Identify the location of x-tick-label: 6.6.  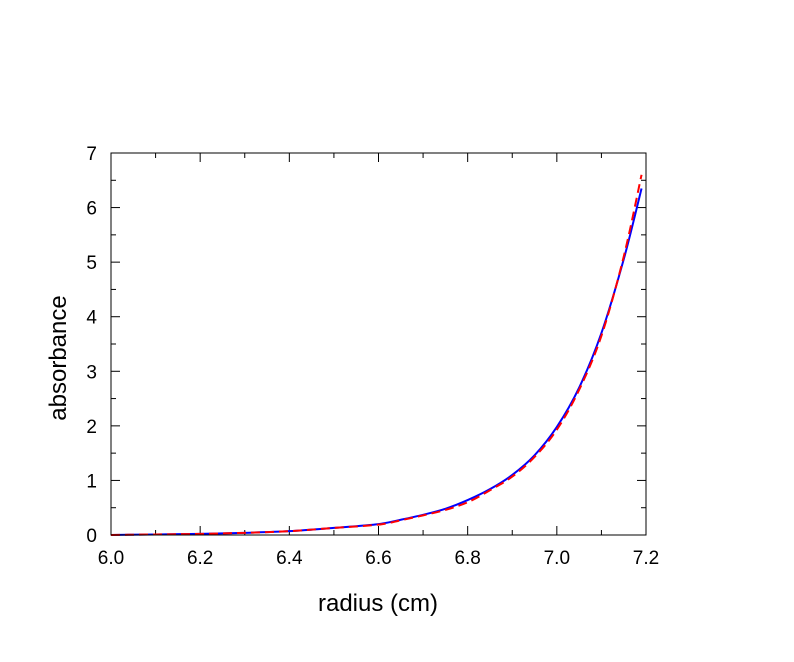
(378, 558).